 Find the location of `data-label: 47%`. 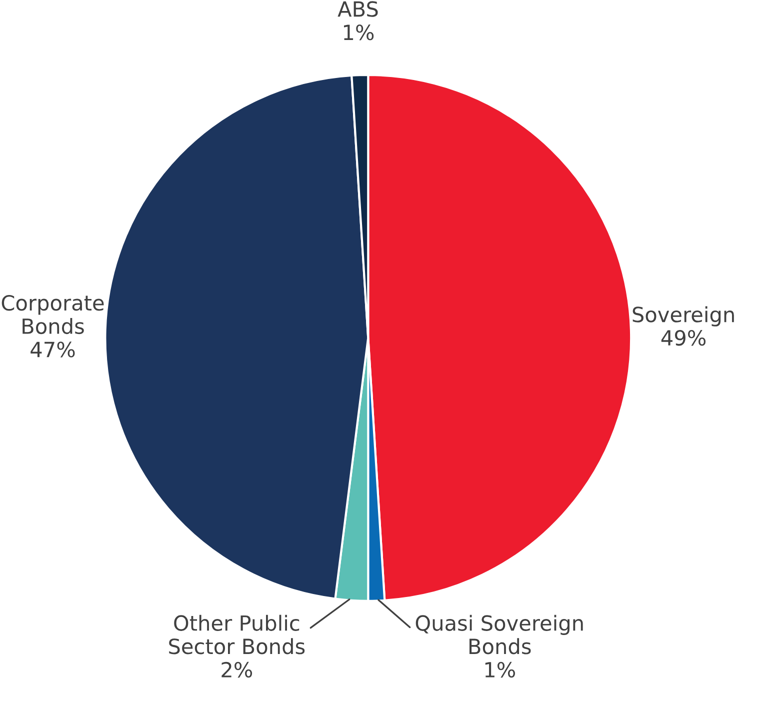

data-label: 47% is located at coordinates (52, 350).